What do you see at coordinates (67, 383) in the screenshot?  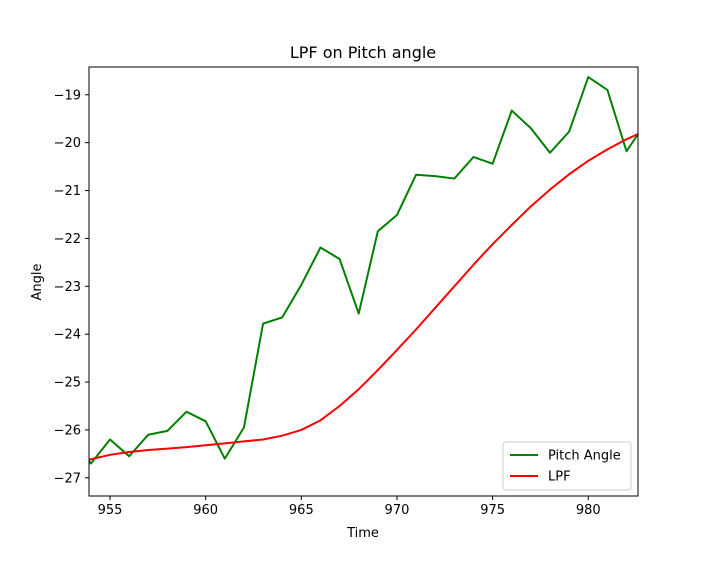 I see `y-tick-label: −25` at bounding box center [67, 383].